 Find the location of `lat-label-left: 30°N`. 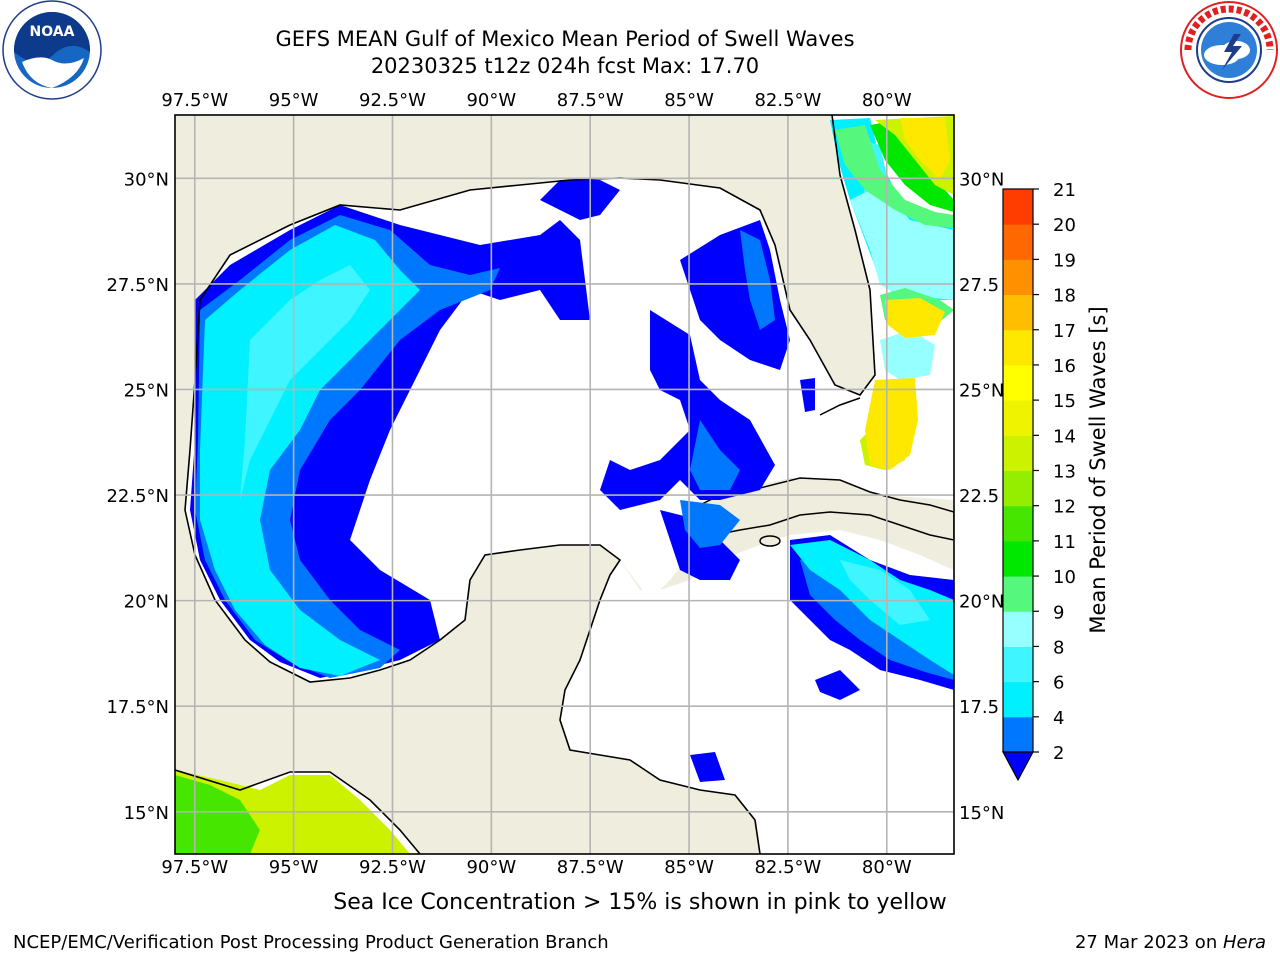

lat-label-left: 30°N is located at coordinates (146, 179).